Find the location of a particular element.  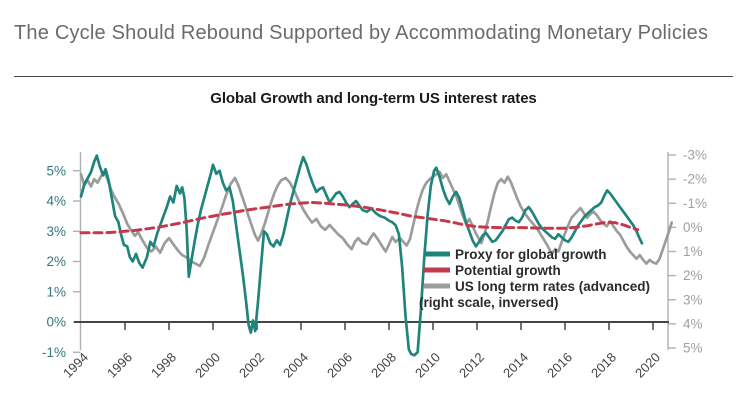

right-axis-label: -2% is located at coordinates (695, 179).